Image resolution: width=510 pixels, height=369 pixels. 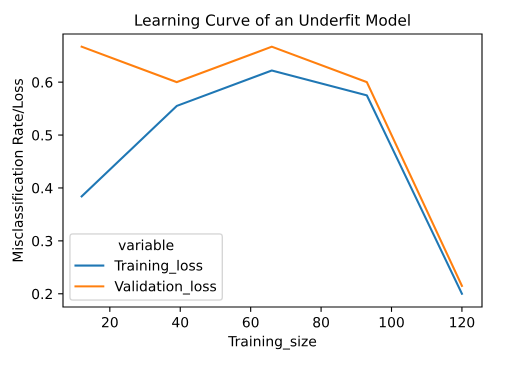 What do you see at coordinates (272, 343) in the screenshot?
I see `x-axis-title: Training_size` at bounding box center [272, 343].